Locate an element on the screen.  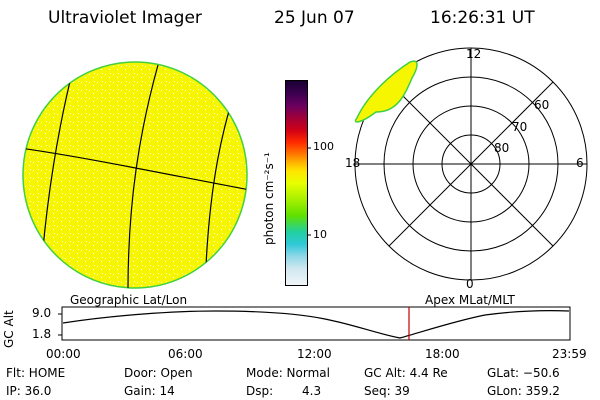
time-tick-1800: 18:00 is located at coordinates (442, 354).